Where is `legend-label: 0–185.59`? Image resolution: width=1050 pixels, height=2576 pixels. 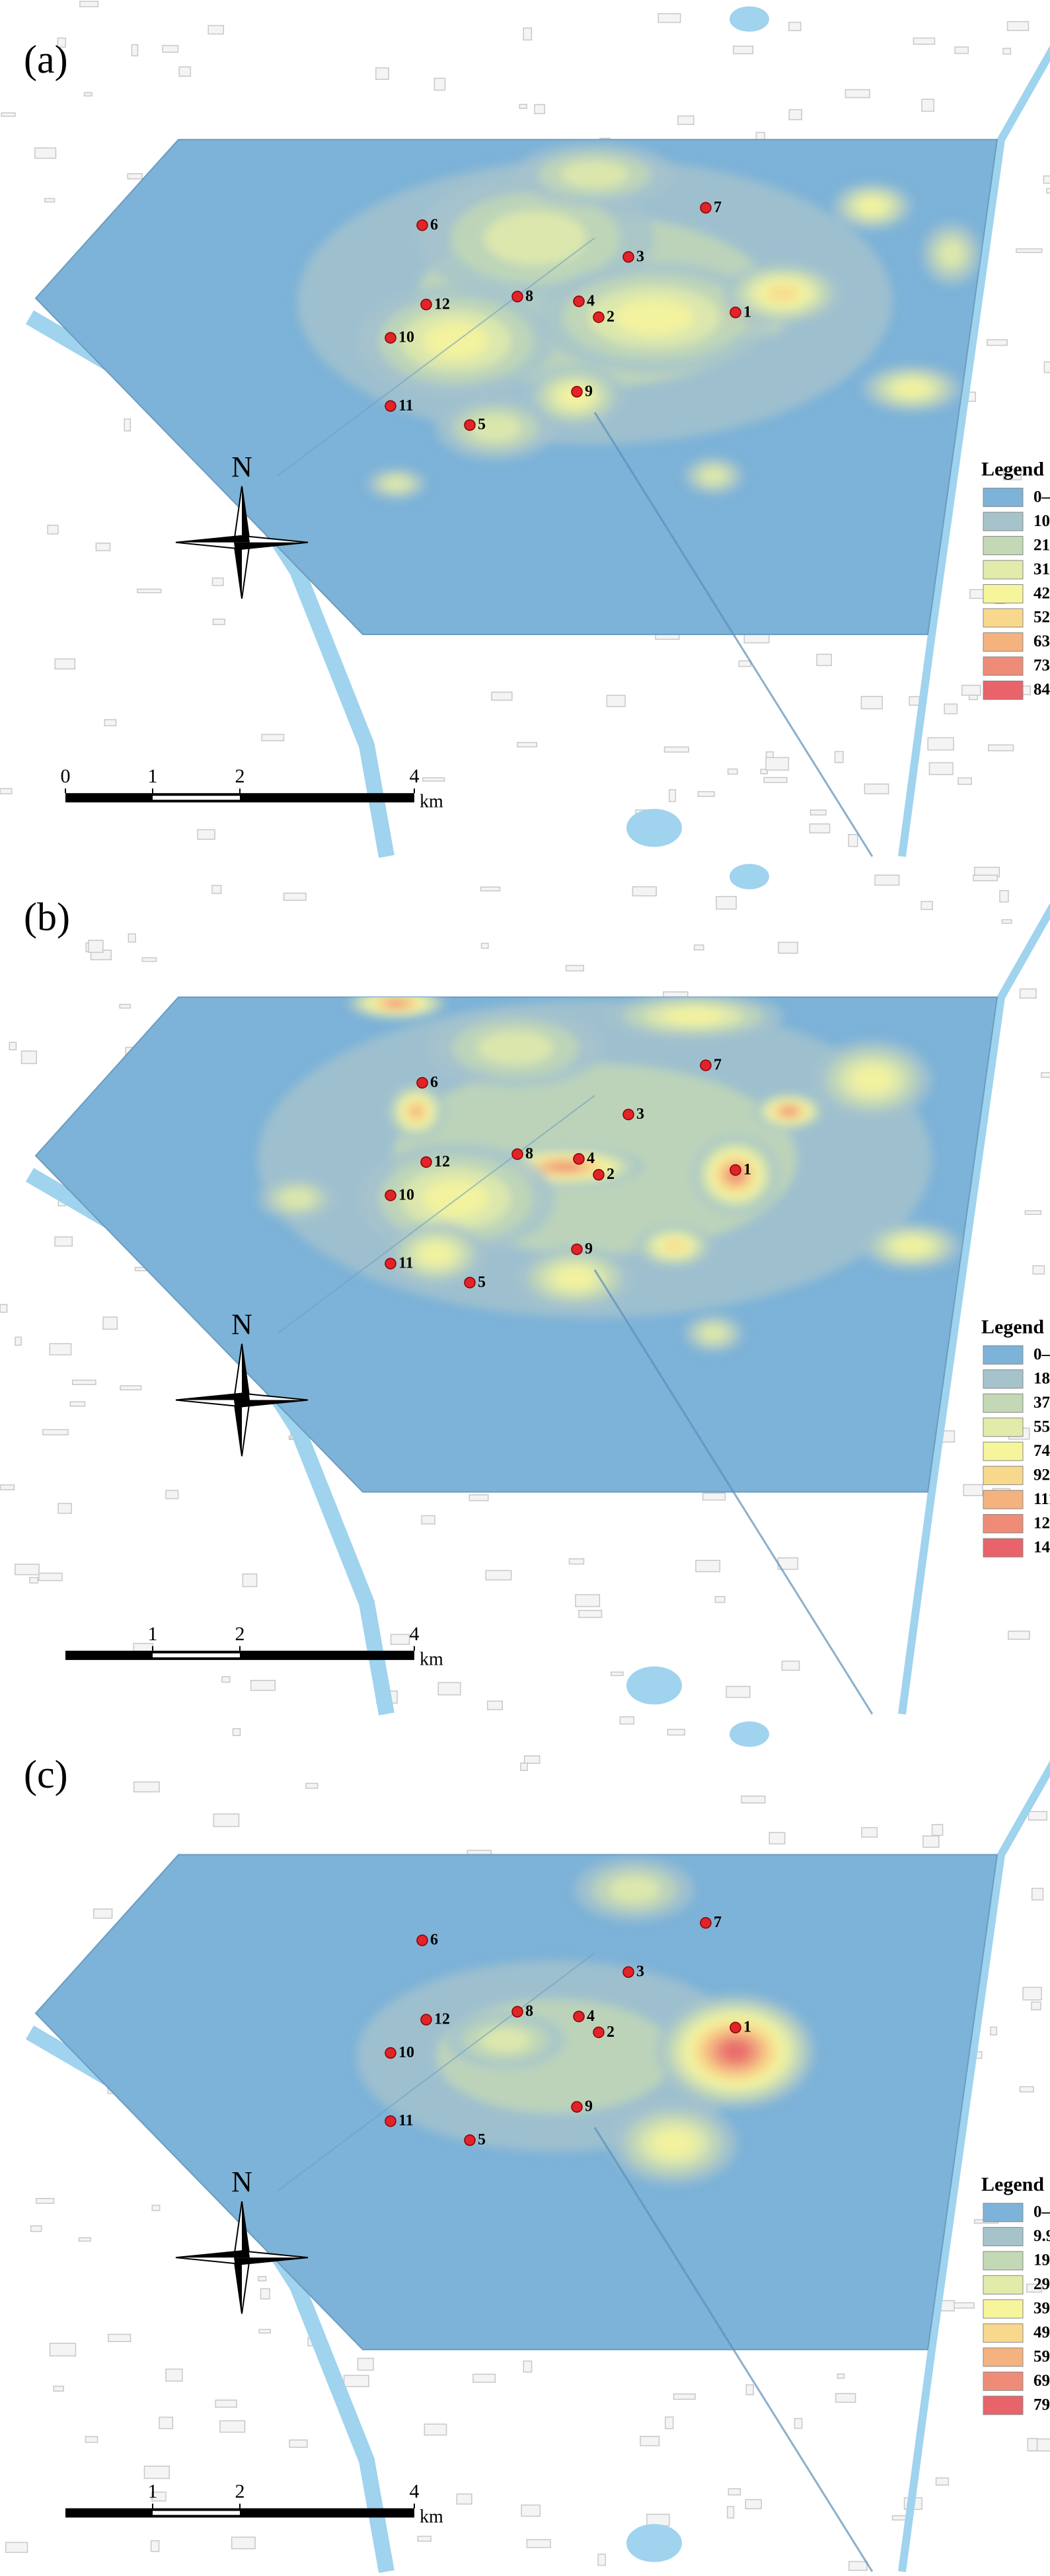
legend-label: 0–185.59 is located at coordinates (1041, 1354).